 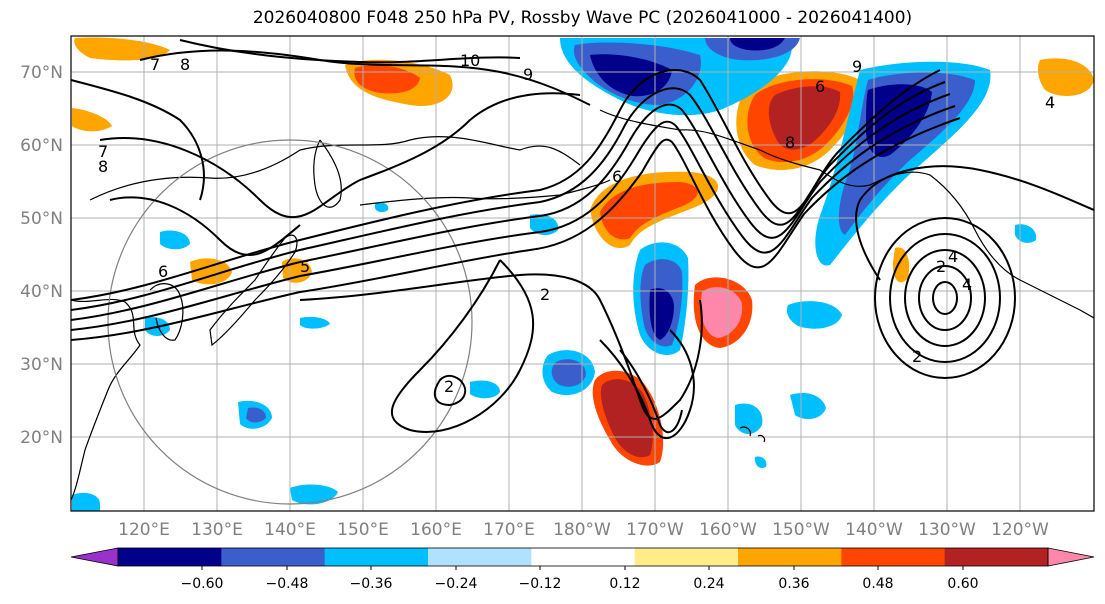 What do you see at coordinates (41, 146) in the screenshot?
I see `lat-label: 60°N` at bounding box center [41, 146].